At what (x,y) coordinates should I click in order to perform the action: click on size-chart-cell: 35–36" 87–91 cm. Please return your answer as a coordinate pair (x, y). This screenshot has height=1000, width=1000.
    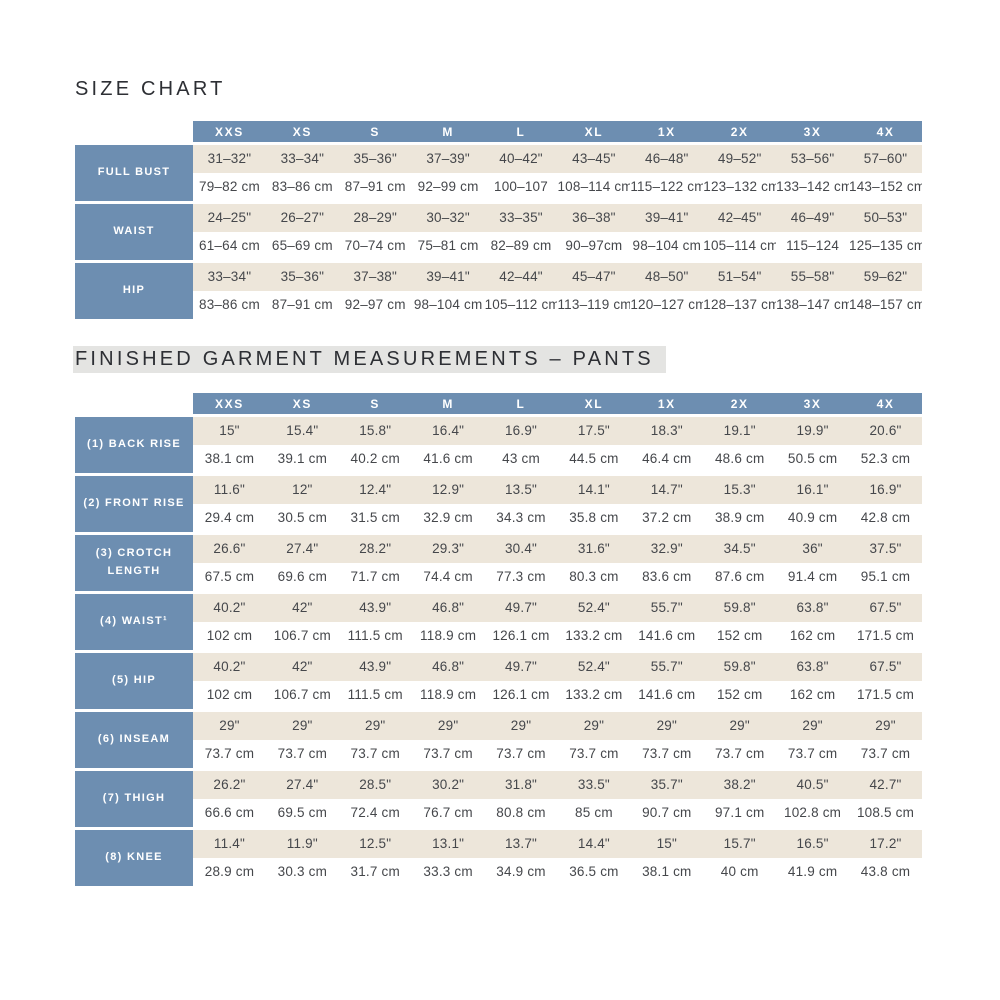
    Looking at the image, I should click on (375, 173).